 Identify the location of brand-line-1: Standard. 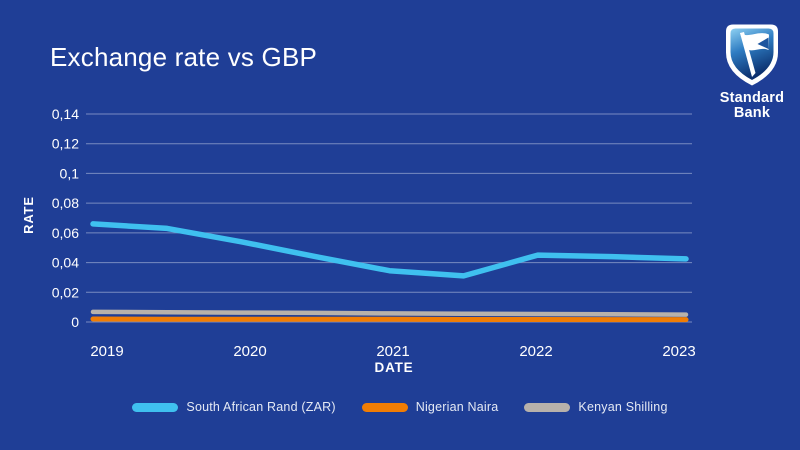
(752, 98).